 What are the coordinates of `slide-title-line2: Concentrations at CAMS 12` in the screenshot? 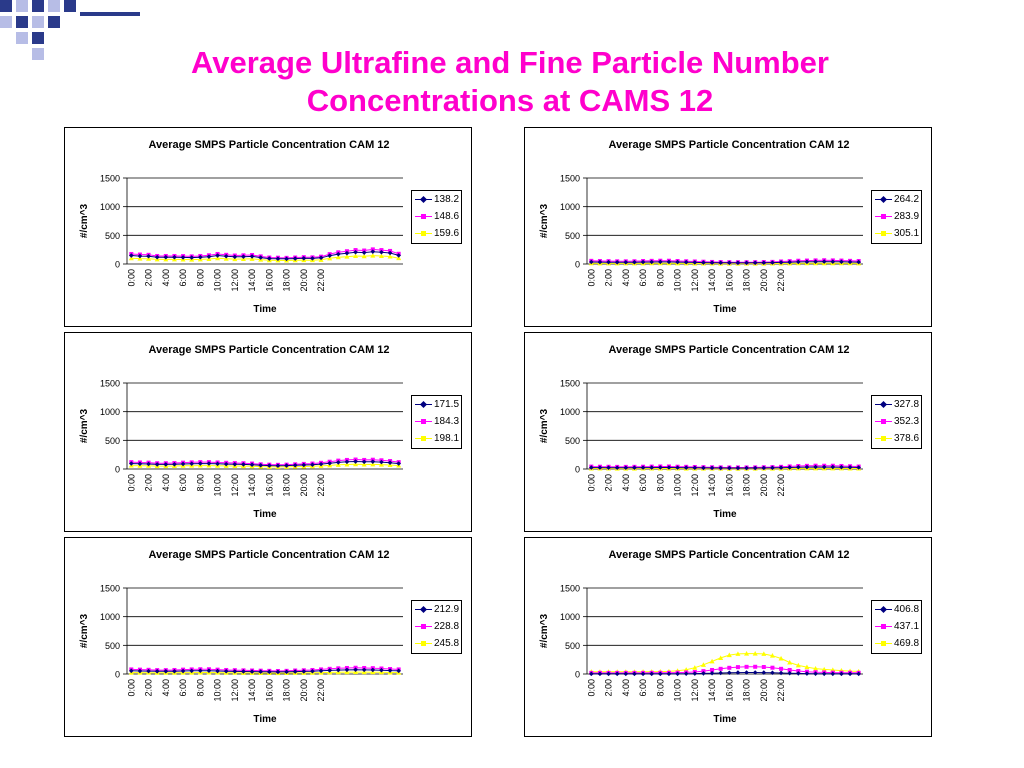 It's located at (510, 100).